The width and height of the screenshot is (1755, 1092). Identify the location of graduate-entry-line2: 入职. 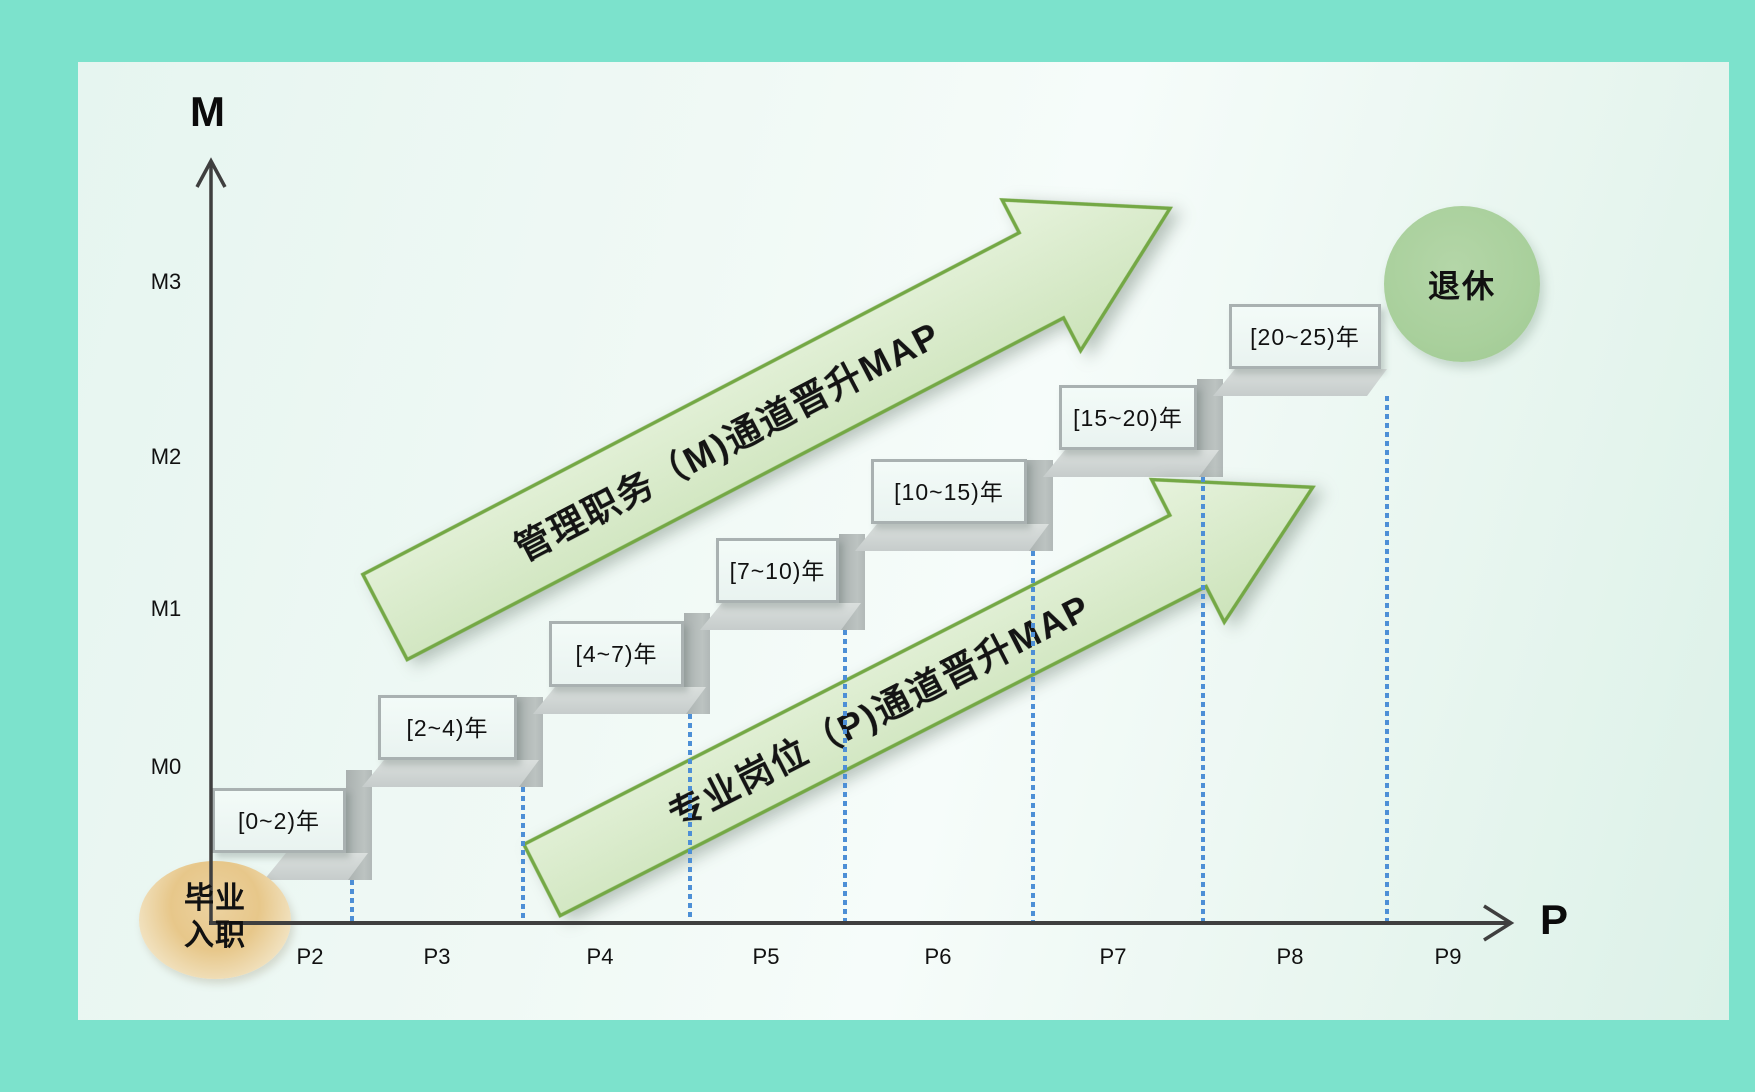
(215, 935).